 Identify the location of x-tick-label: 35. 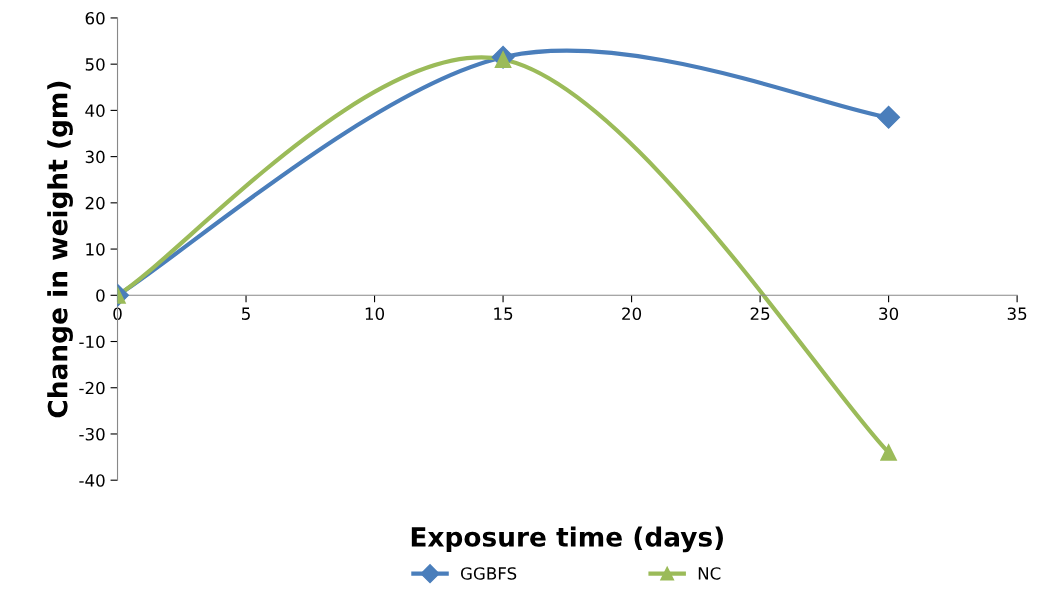
(1017, 313).